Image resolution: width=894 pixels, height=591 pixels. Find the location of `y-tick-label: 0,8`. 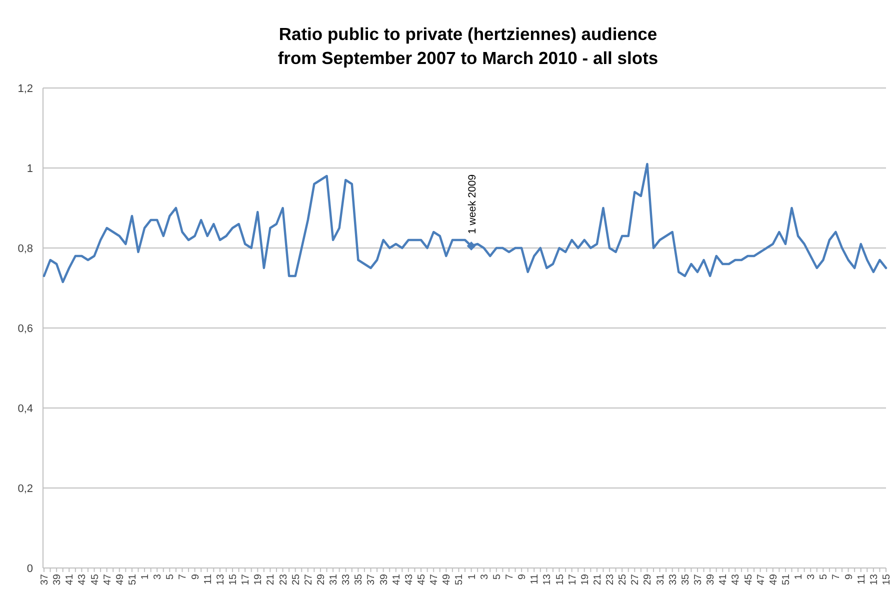

y-tick-label: 0,8 is located at coordinates (25, 249).